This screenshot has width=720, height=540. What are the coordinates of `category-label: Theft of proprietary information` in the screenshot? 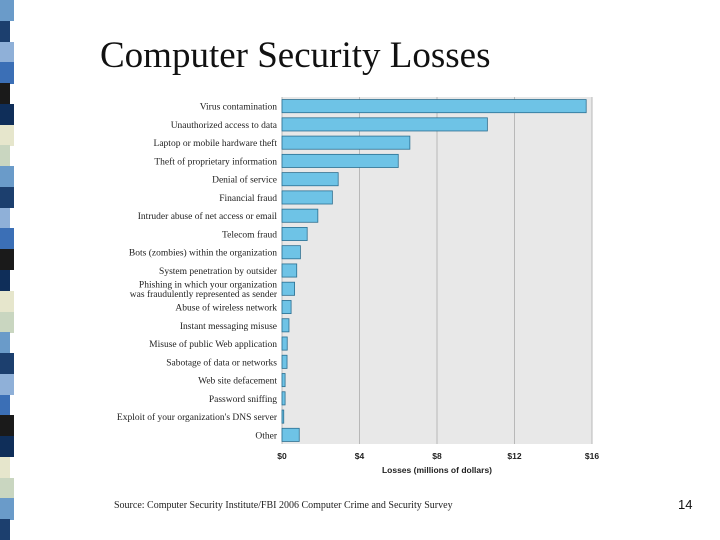 It's located at (215, 161).